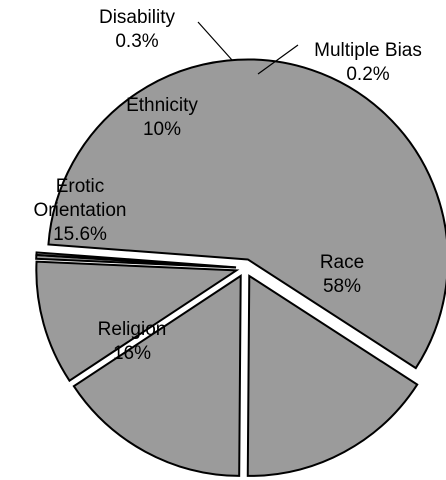  Describe the element at coordinates (215, 41) in the screenshot. I see `leader-line-disability` at that location.